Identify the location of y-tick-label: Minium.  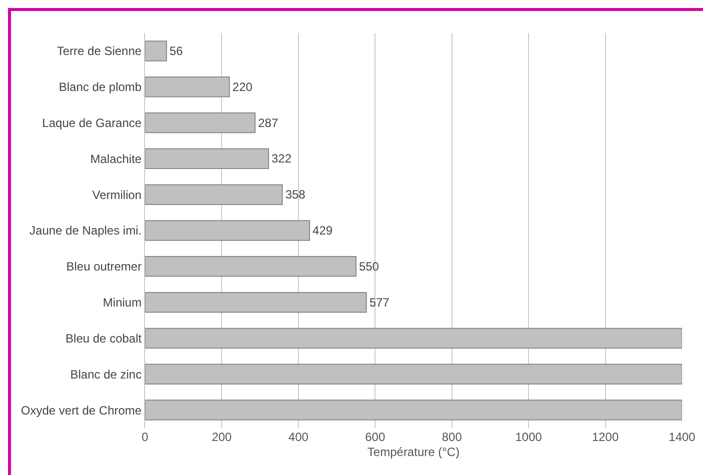
(122, 303).